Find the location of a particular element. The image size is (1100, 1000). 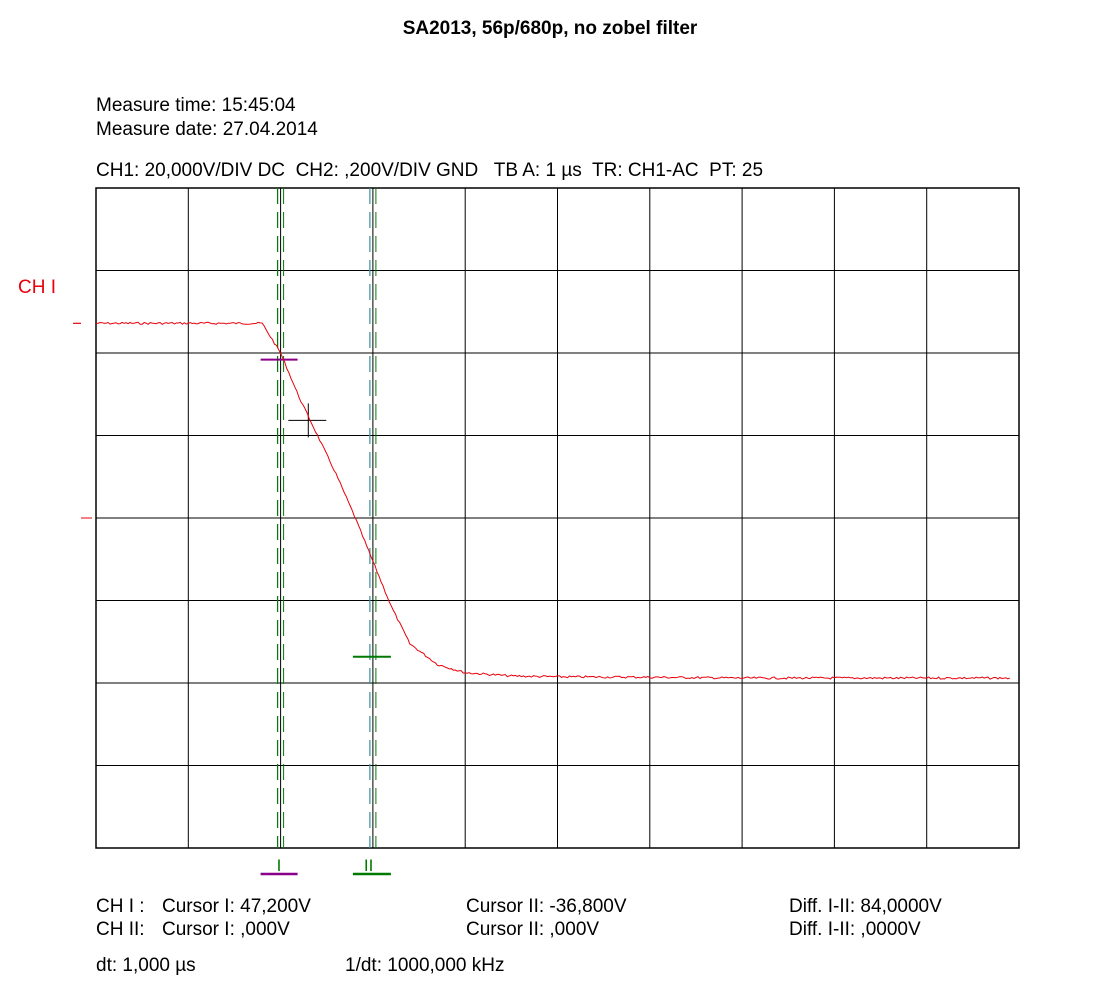

readout-ch2-label: CH II: is located at coordinates (120, 929).